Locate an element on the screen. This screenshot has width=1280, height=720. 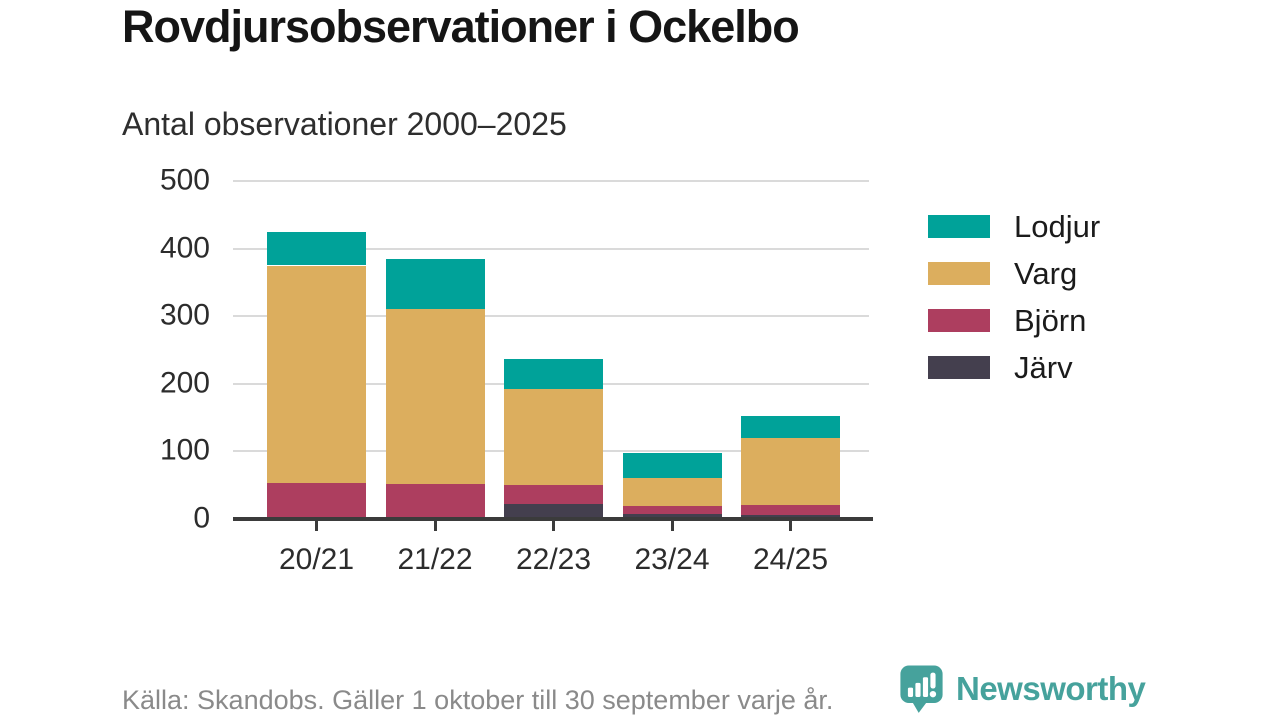
bar-segment-varg-23/24 is located at coordinates (672, 492).